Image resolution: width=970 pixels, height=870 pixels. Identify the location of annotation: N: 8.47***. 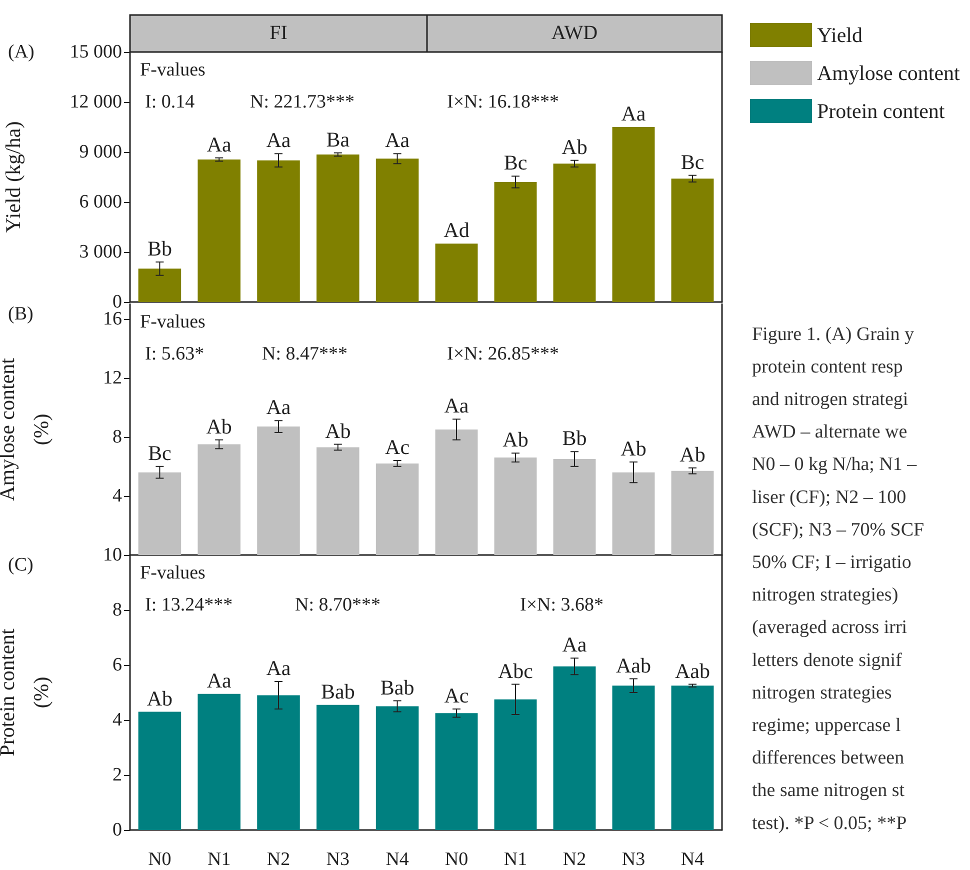
(305, 354).